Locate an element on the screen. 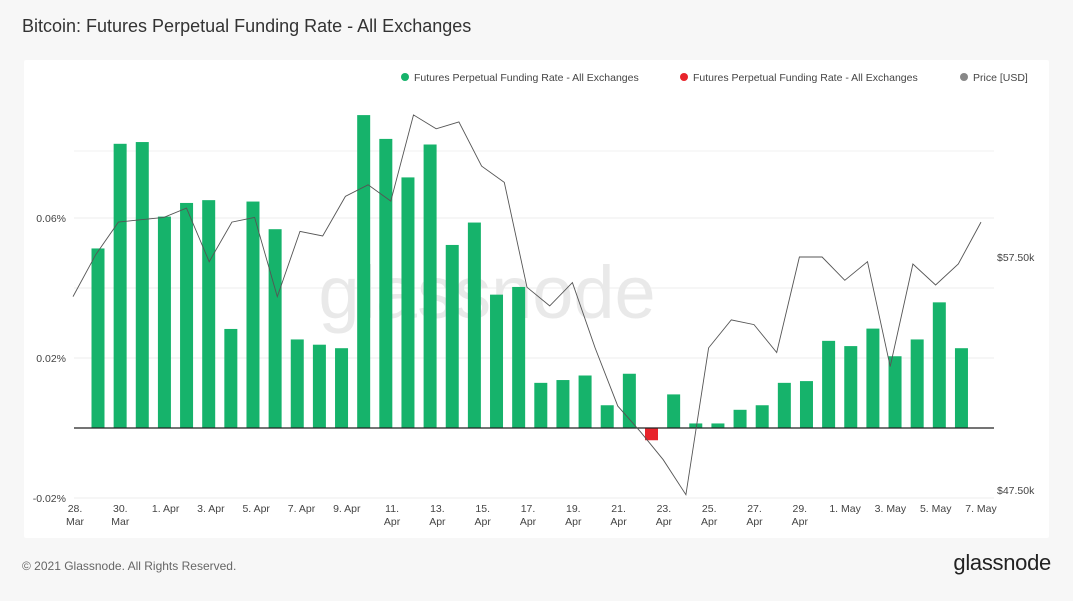  x-tick-label: 13. Apr is located at coordinates (437, 515).